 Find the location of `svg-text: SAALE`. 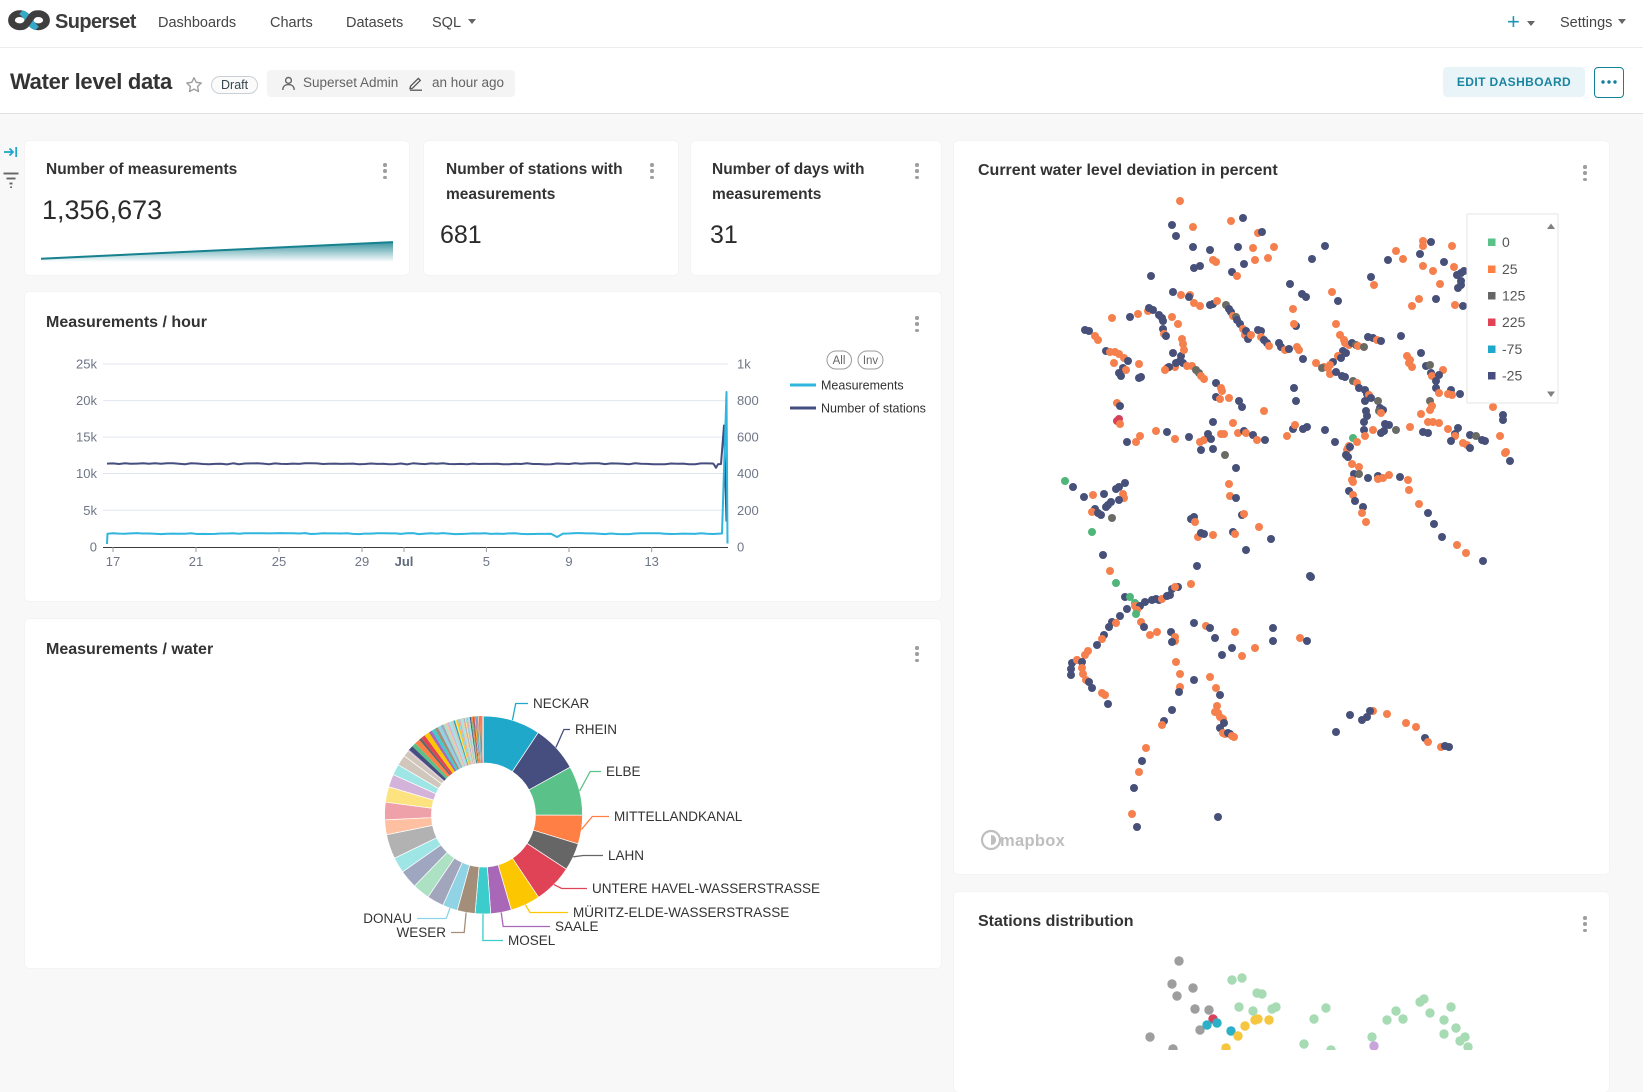

svg-text: SAALE is located at coordinates (577, 926).